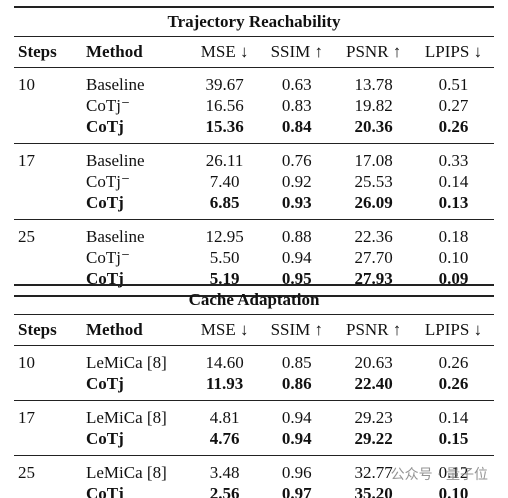  What do you see at coordinates (26, 236) in the screenshot?
I see `steps-cell: 25` at bounding box center [26, 236].